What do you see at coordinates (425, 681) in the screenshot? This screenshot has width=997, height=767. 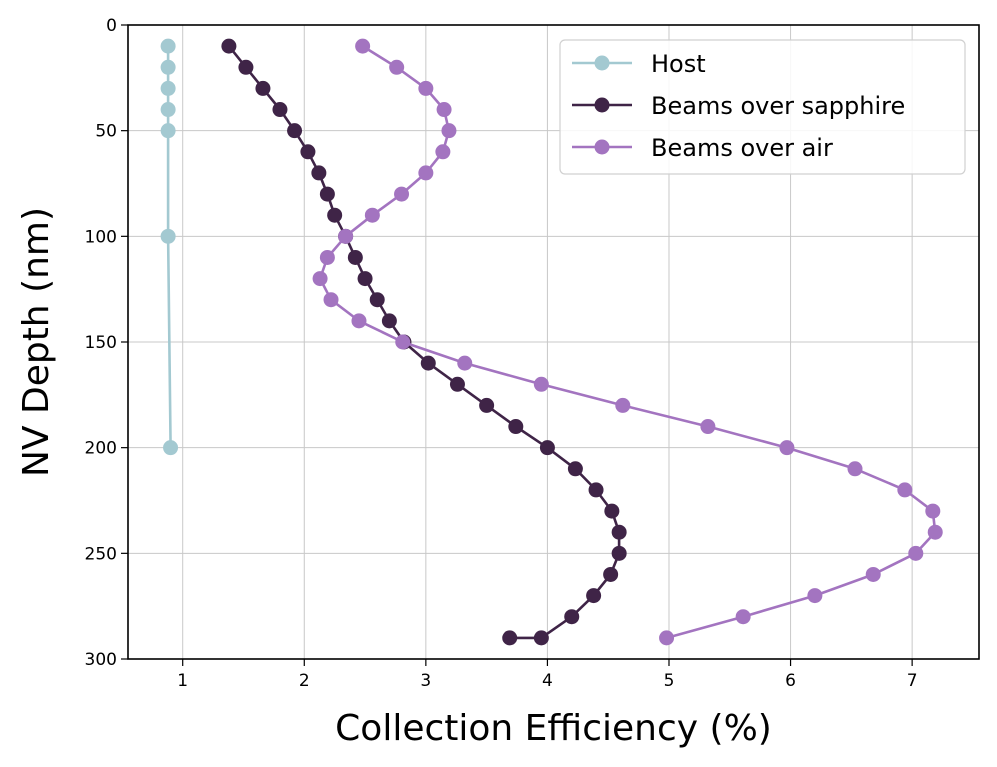 I see `x-tick-label: 3` at bounding box center [425, 681].